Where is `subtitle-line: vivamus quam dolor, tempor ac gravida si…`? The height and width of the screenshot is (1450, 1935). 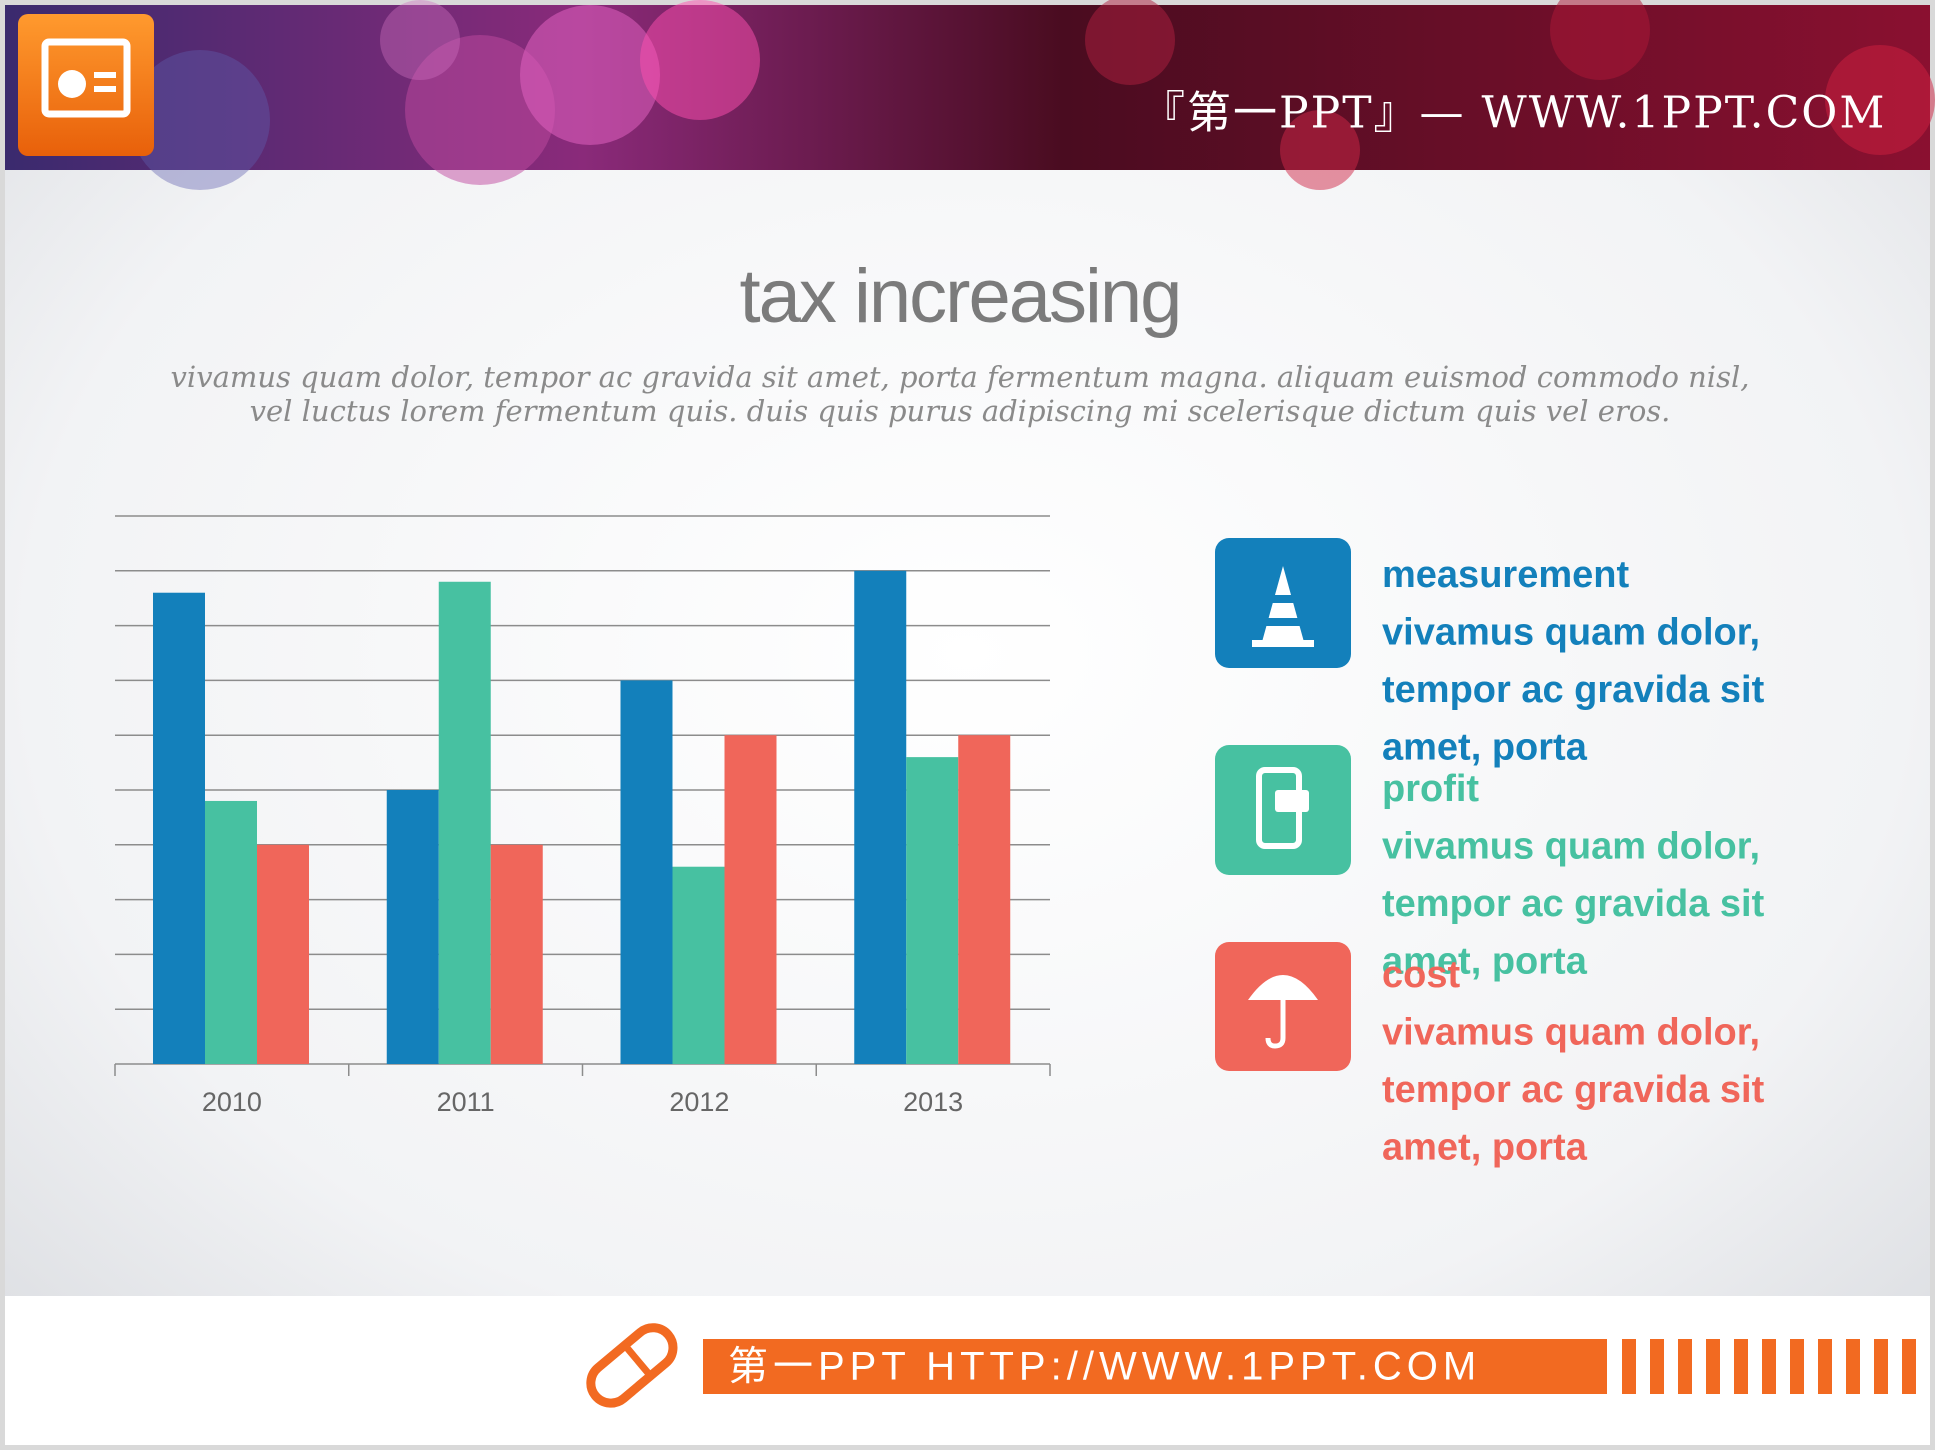
subtitle-line: vivamus quam dolor, tempor ac gravida si… is located at coordinates (960, 377).